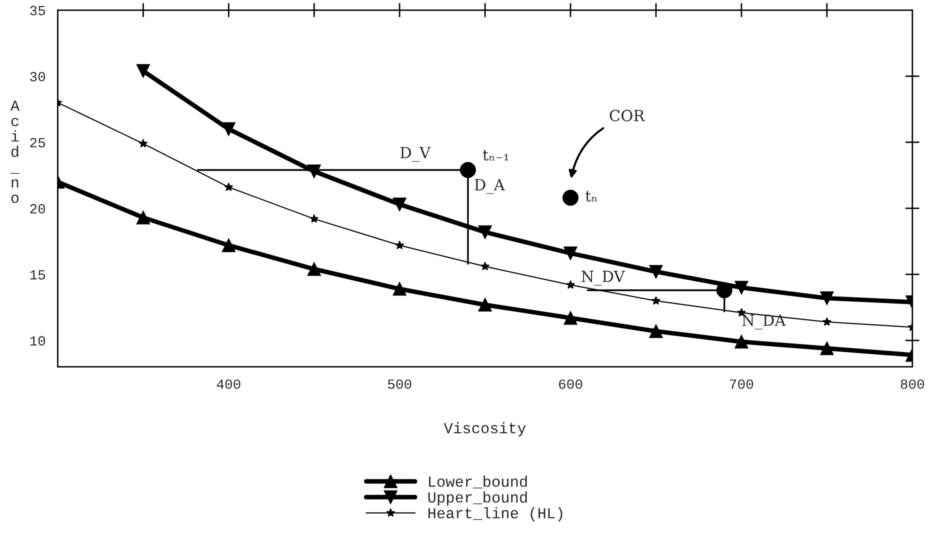 This screenshot has height=534, width=931. I want to click on x-tick-label: 500, so click(400, 384).